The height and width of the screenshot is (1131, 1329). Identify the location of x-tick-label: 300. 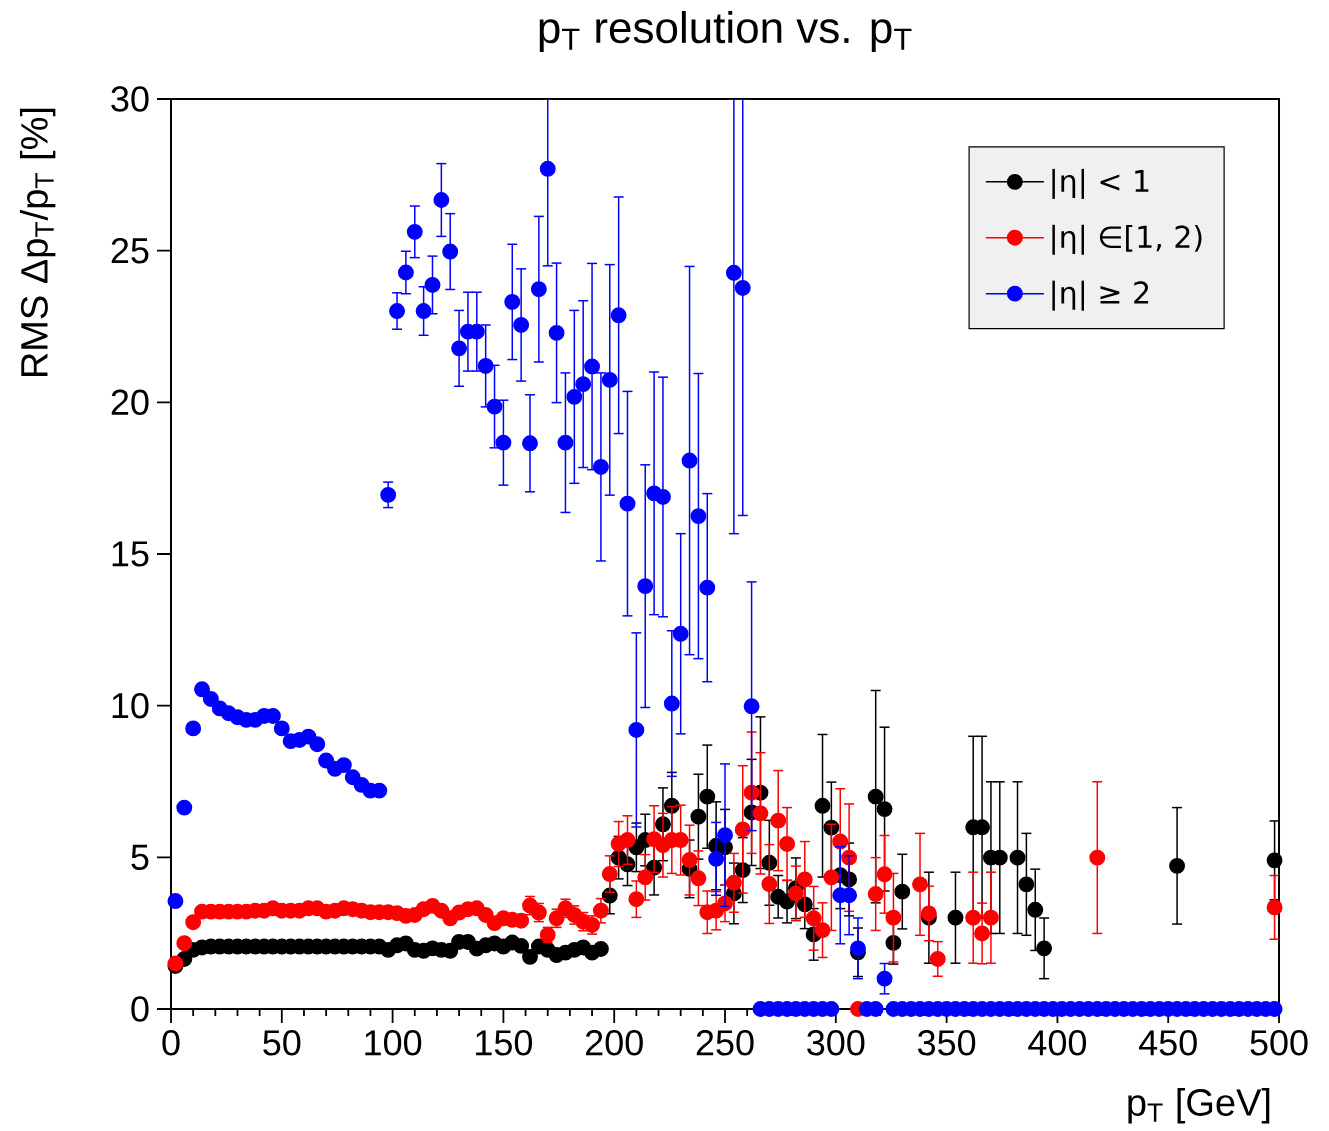
(836, 1043).